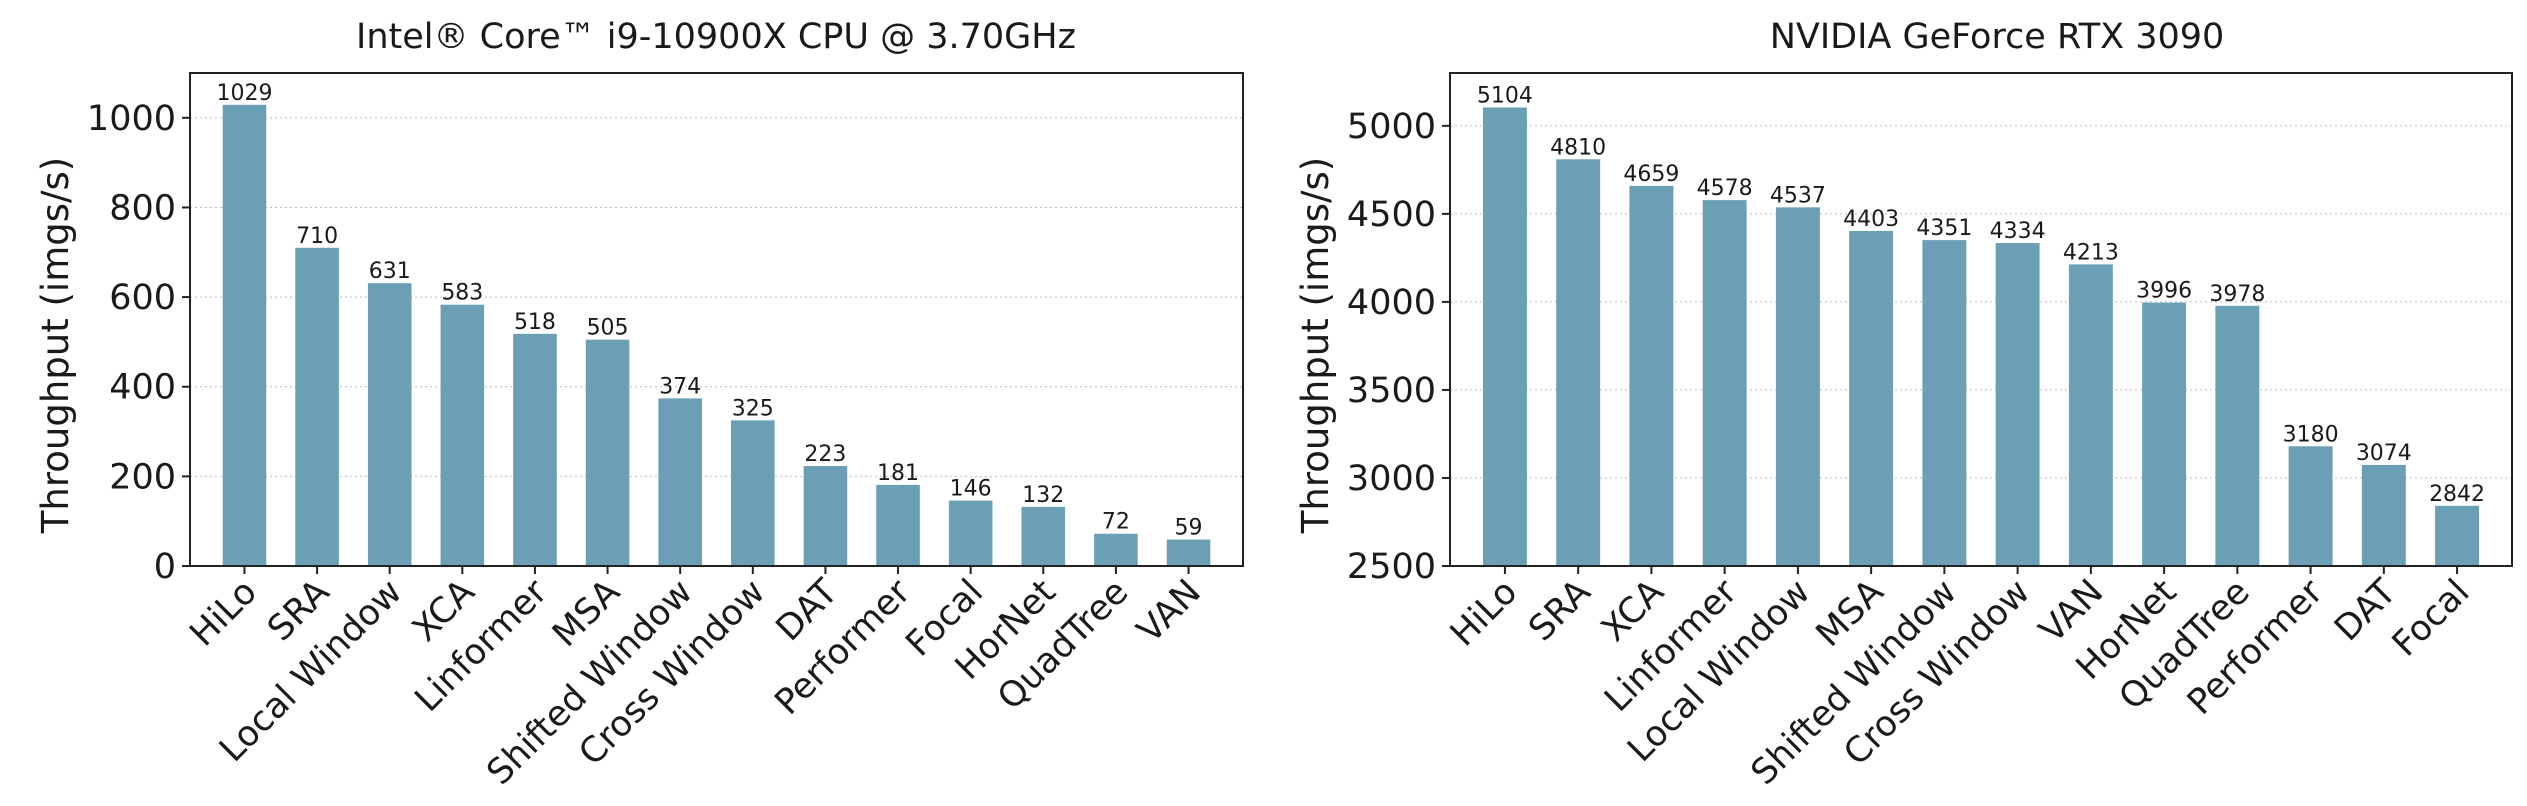 The image size is (2527, 806). Describe the element at coordinates (1997, 37) in the screenshot. I see `chart-title: NVIDIA GeForce RTX 3090` at that location.